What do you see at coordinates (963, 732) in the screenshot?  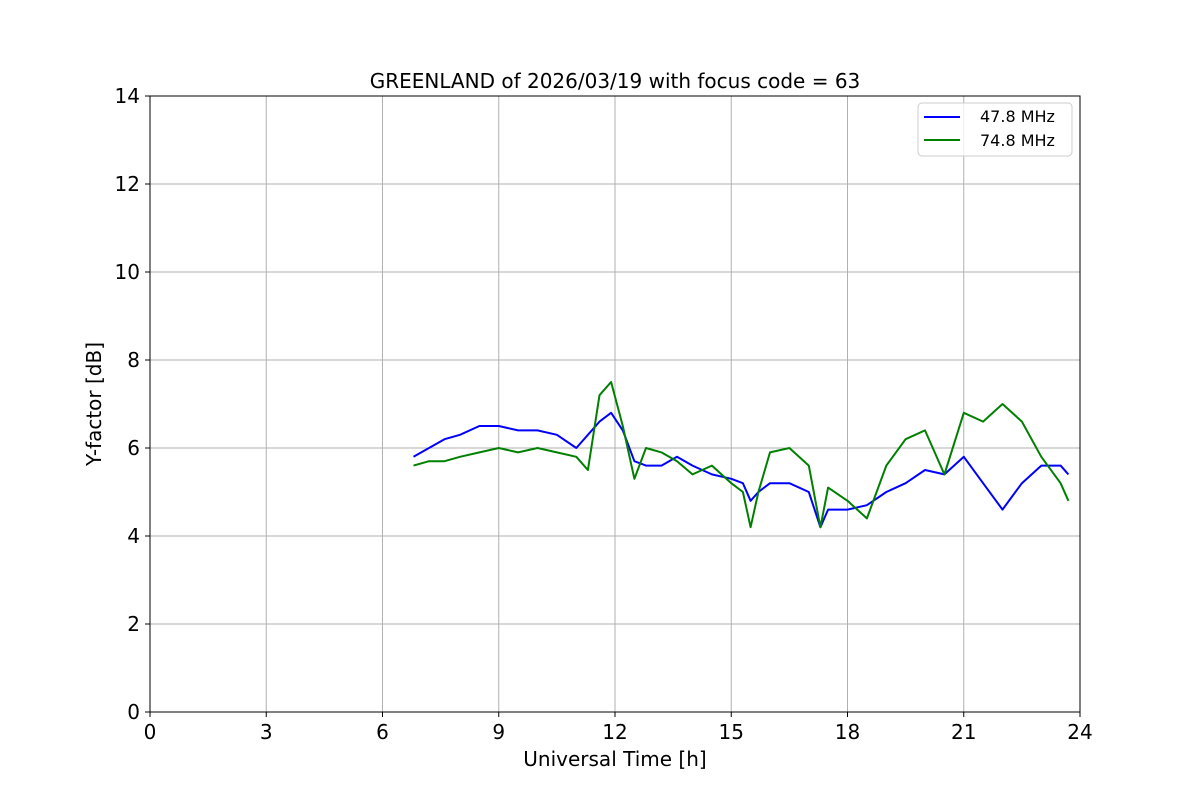 I see `x-tick-label: 21` at bounding box center [963, 732].